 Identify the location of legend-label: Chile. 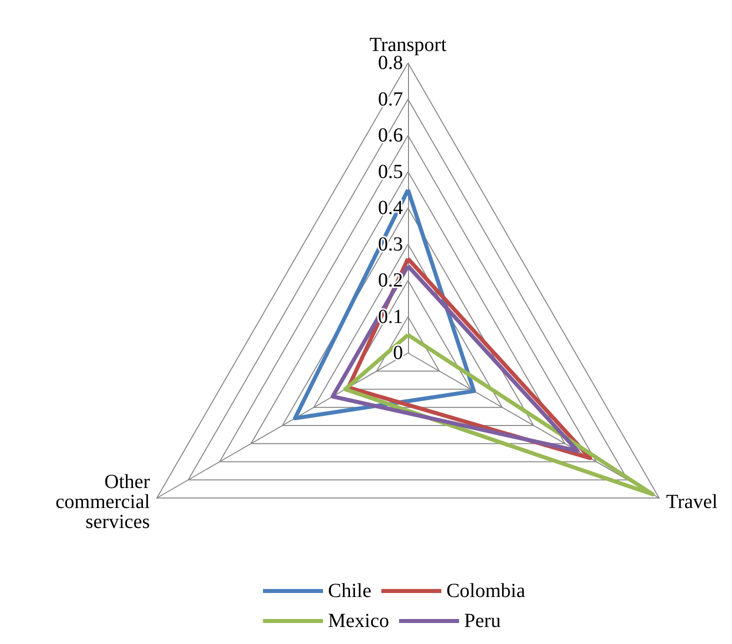
(350, 591).